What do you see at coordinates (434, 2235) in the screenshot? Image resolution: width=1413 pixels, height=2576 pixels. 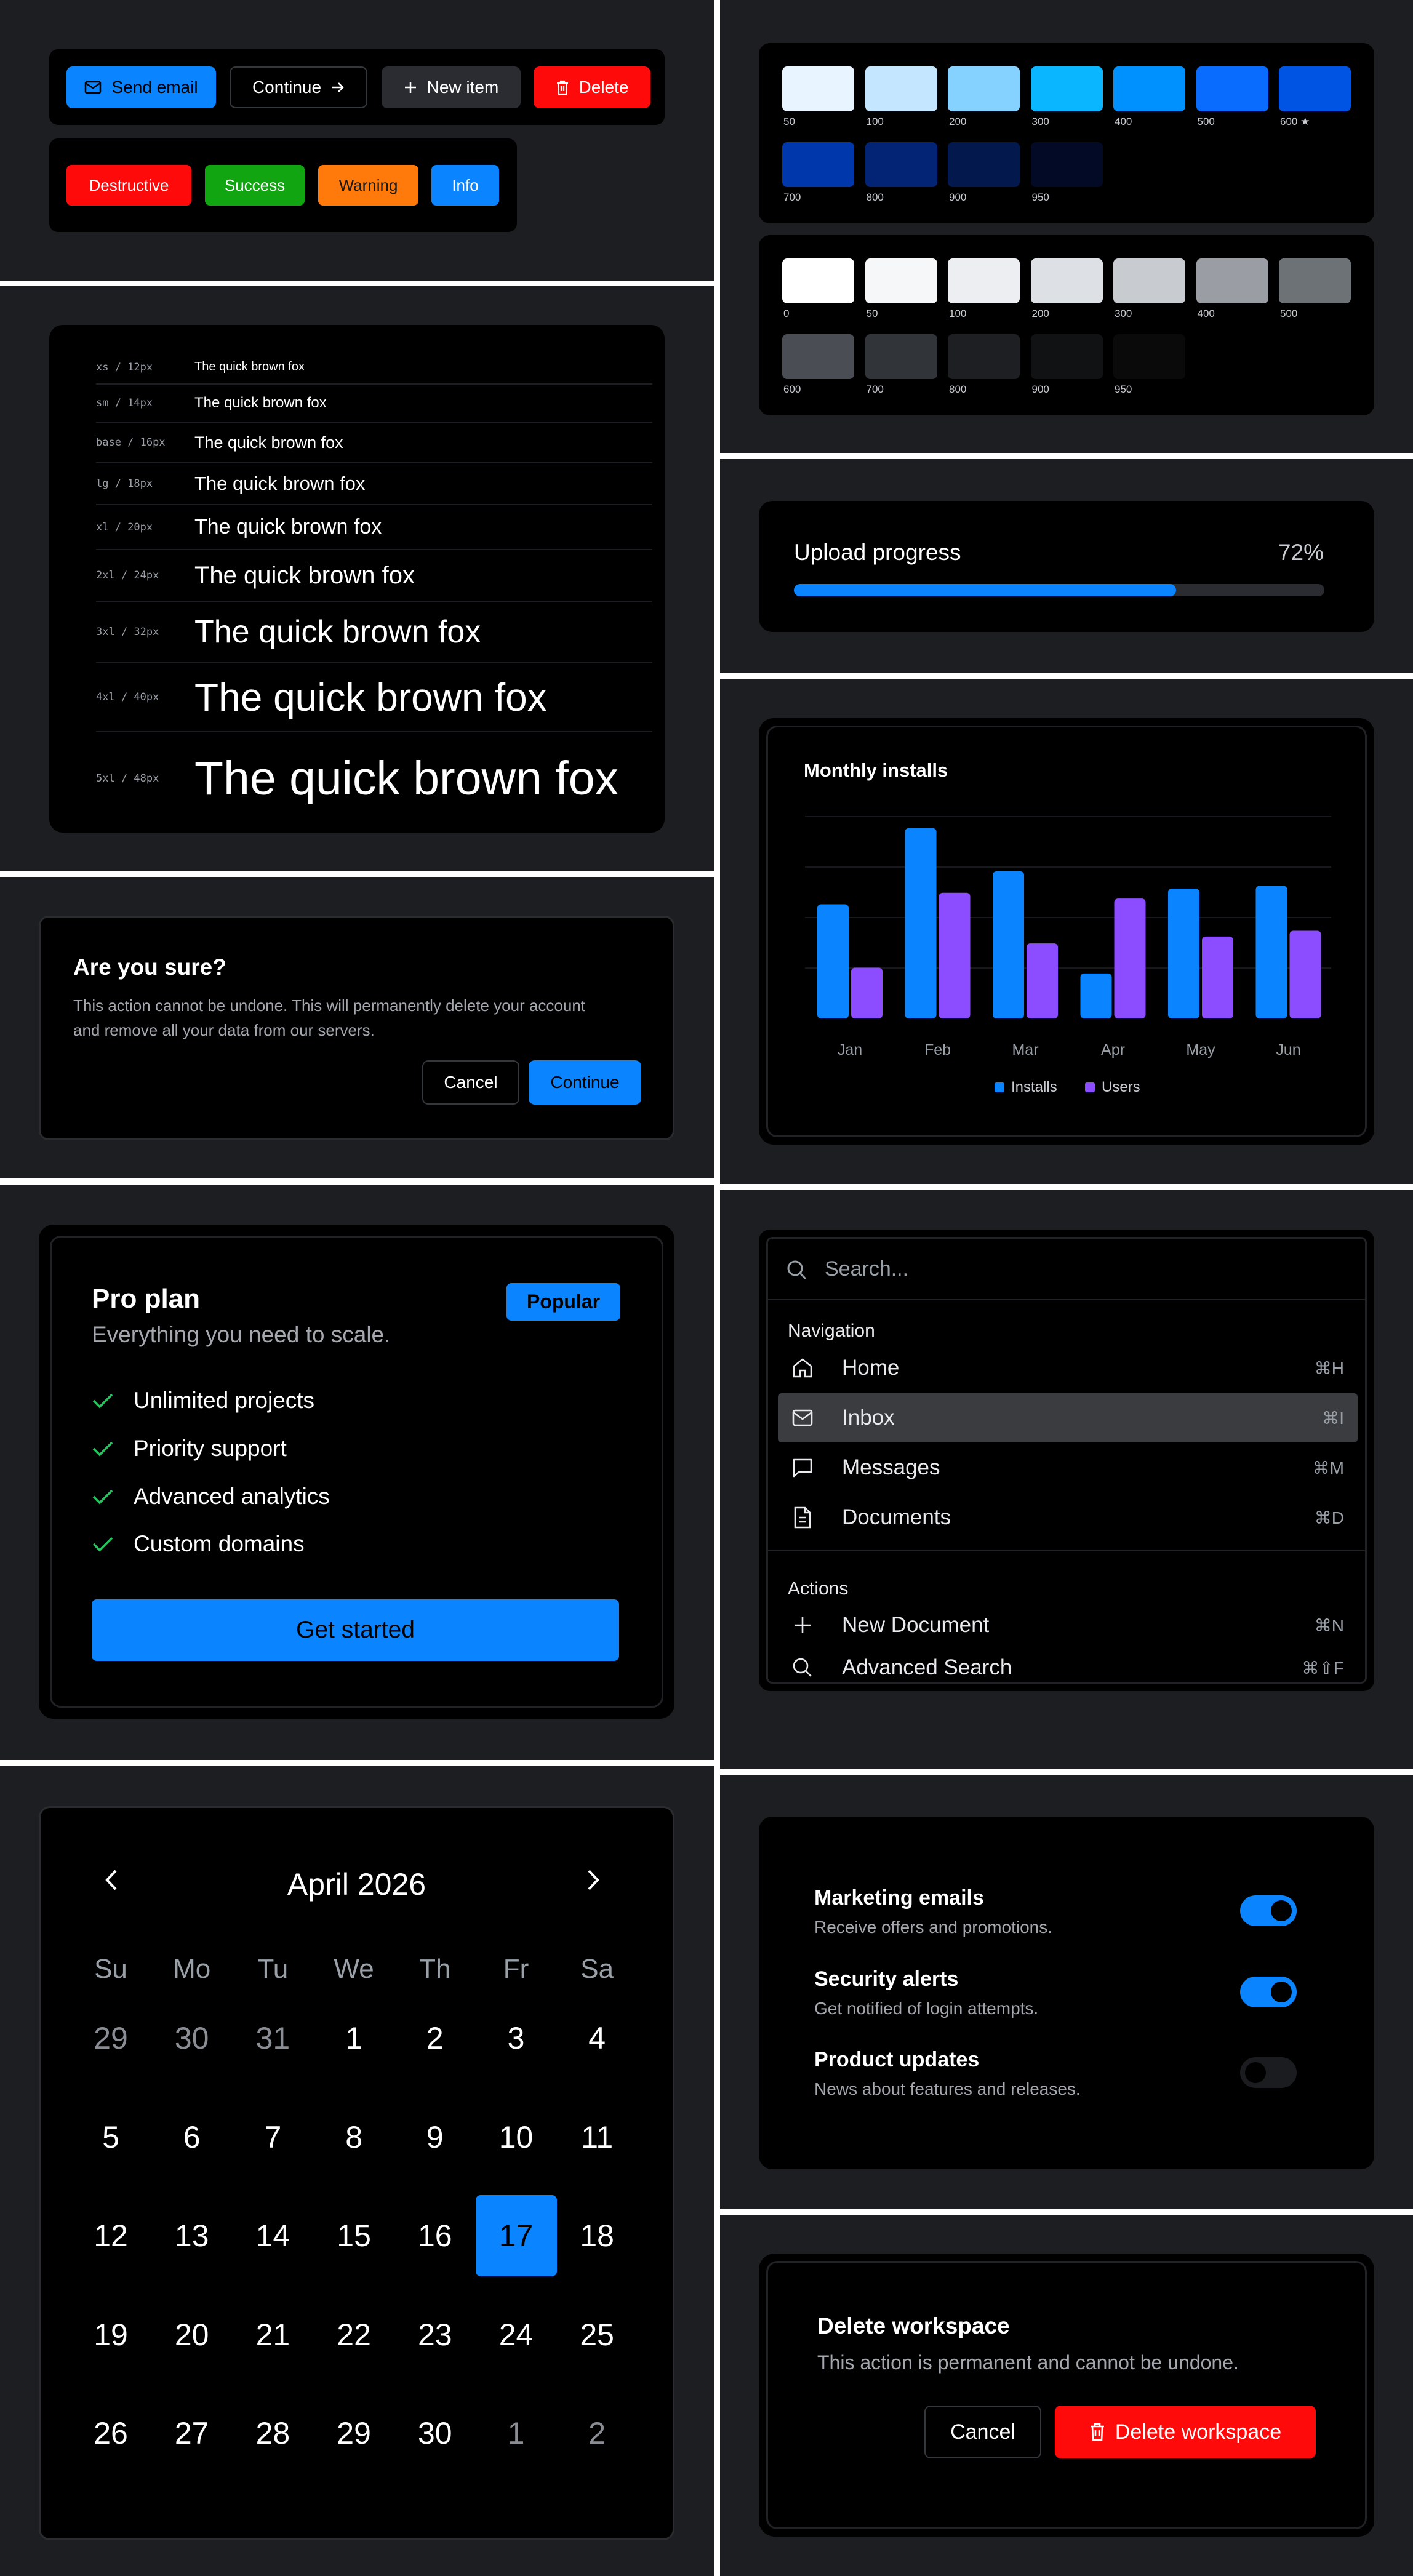 I see `calendar-day: 16` at bounding box center [434, 2235].